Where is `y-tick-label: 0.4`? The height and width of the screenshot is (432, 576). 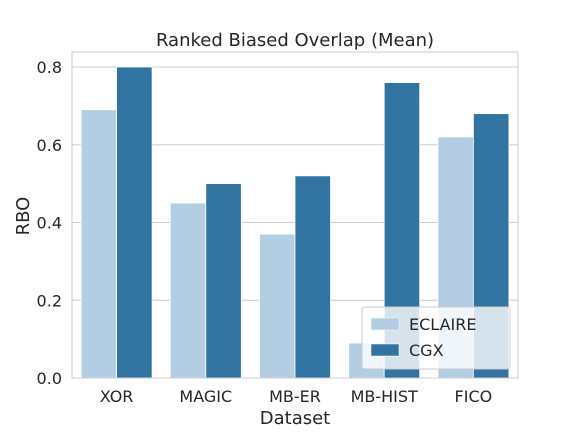
y-tick-label: 0.4 is located at coordinates (49, 223).